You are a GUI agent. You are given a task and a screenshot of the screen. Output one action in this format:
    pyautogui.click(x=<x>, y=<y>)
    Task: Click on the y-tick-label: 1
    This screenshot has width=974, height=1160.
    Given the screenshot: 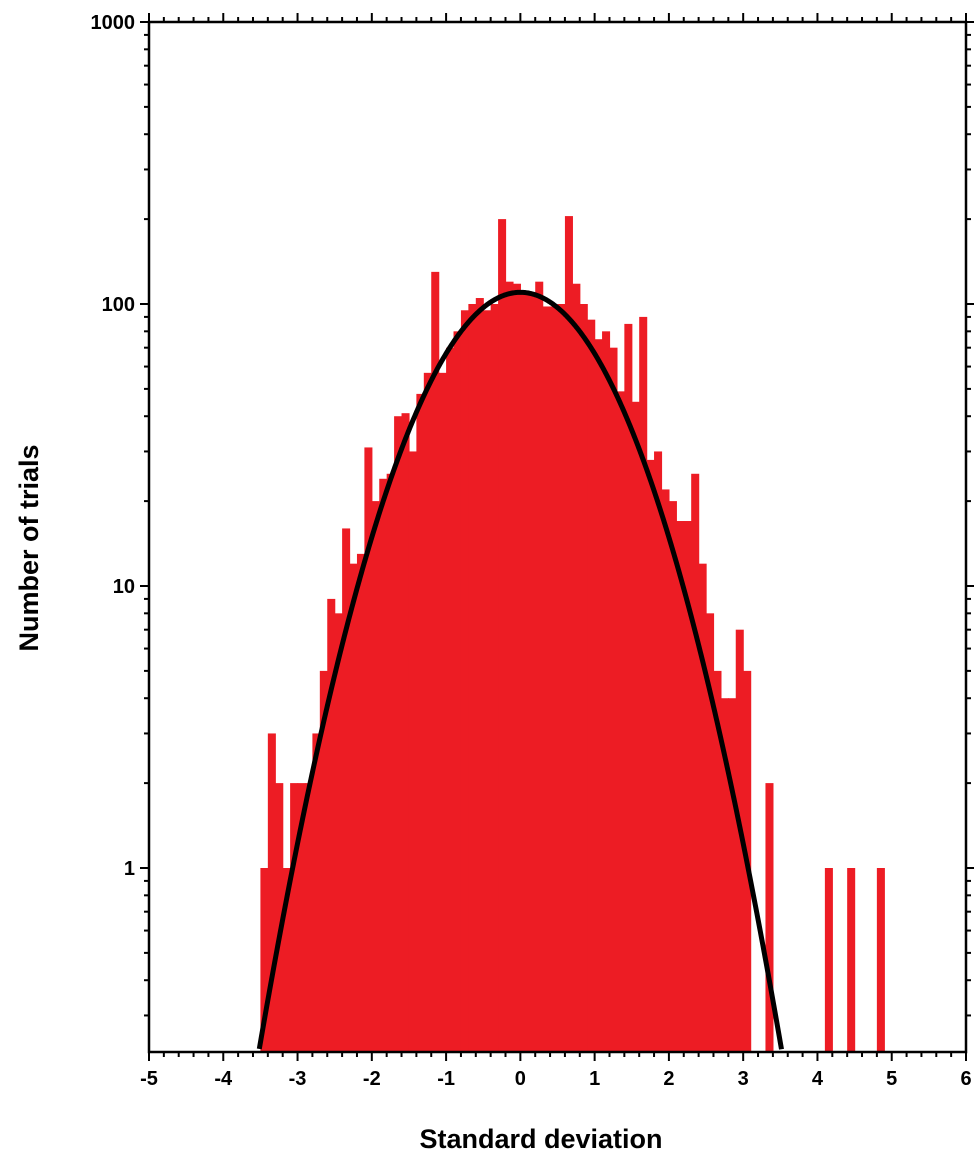 What is the action you would take?
    pyautogui.click(x=129, y=869)
    